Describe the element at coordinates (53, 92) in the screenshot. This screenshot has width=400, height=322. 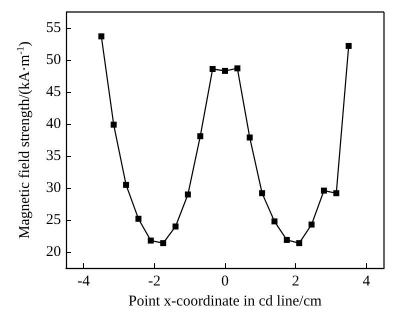
I see `y-tick-label: 45` at that location.